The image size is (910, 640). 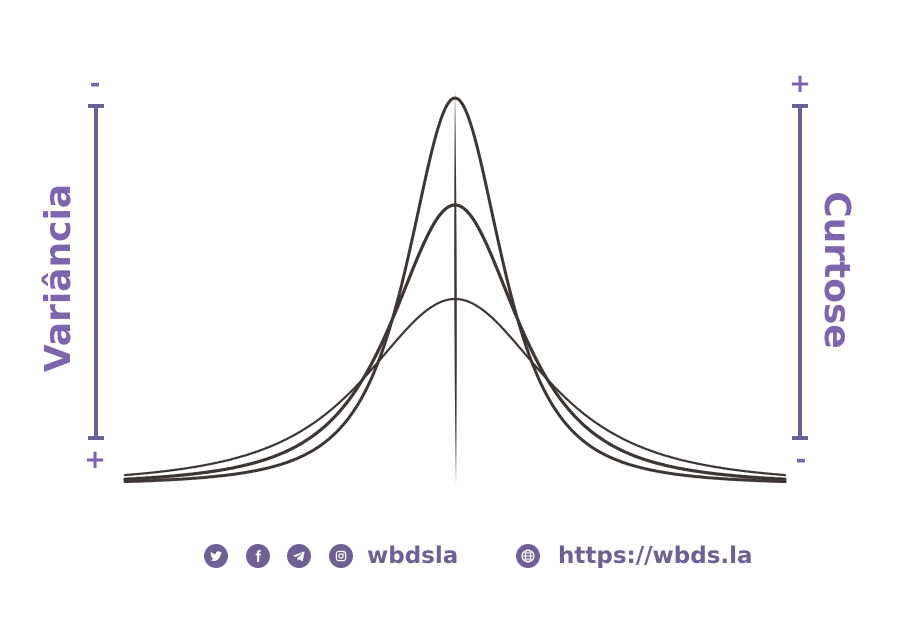 What do you see at coordinates (299, 556) in the screenshot?
I see `telegram-icon` at bounding box center [299, 556].